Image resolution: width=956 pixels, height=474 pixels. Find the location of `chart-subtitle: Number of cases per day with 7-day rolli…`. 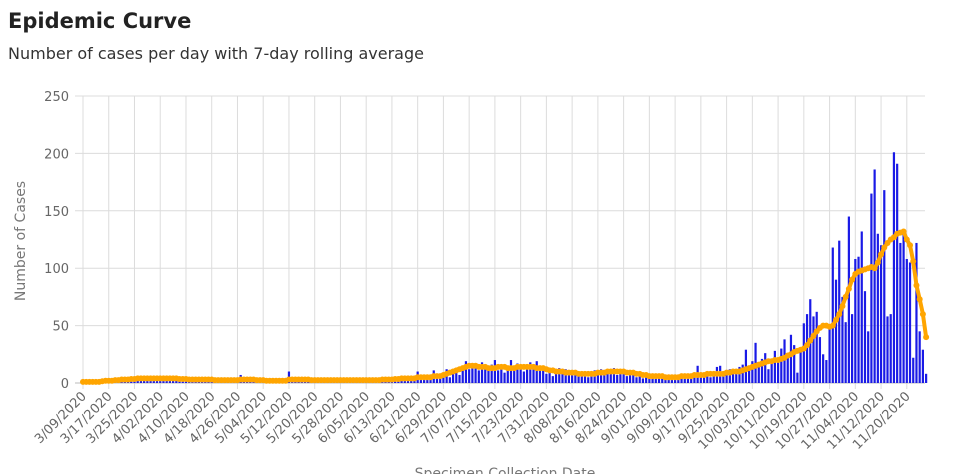

chart-subtitle: Number of cases per day with 7-day rolli… is located at coordinates (216, 53).